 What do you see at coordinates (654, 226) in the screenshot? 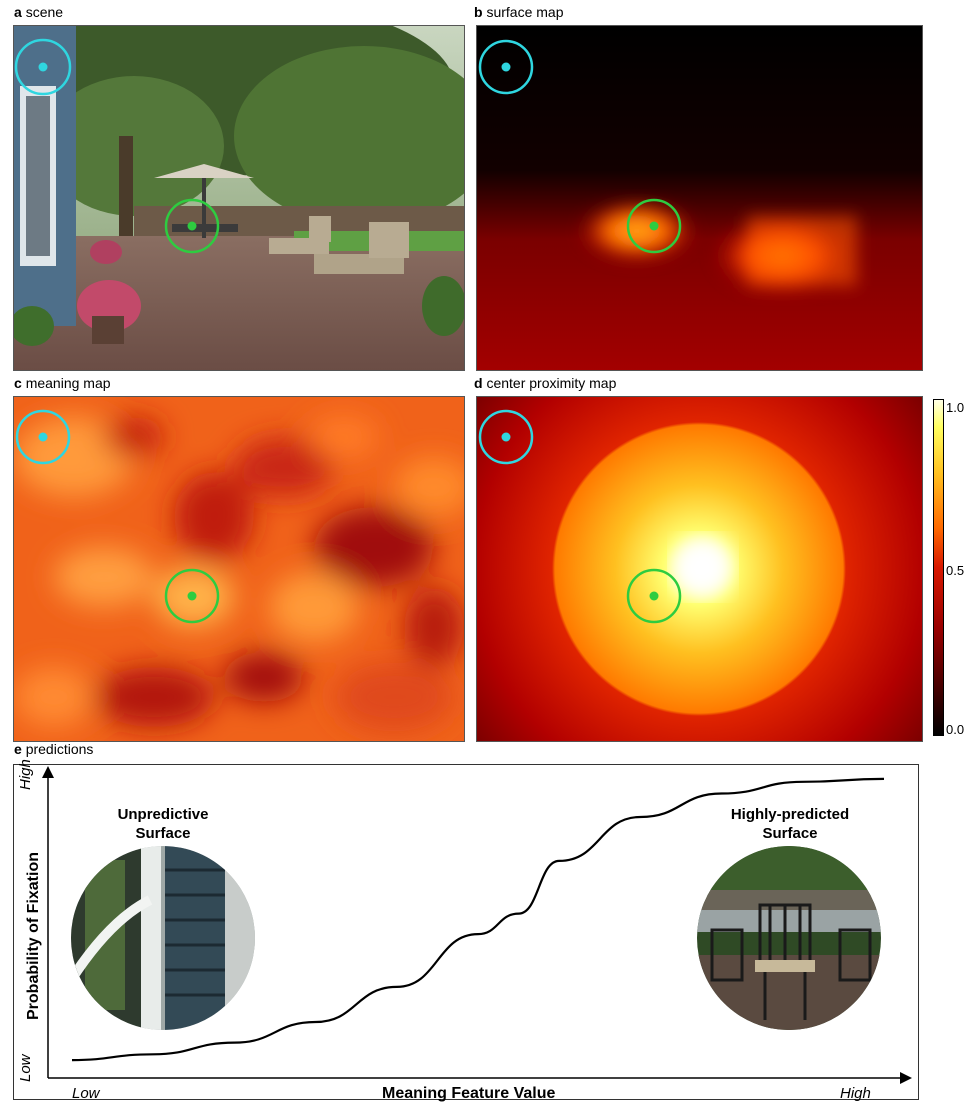
I see `predicted-marker-b` at bounding box center [654, 226].